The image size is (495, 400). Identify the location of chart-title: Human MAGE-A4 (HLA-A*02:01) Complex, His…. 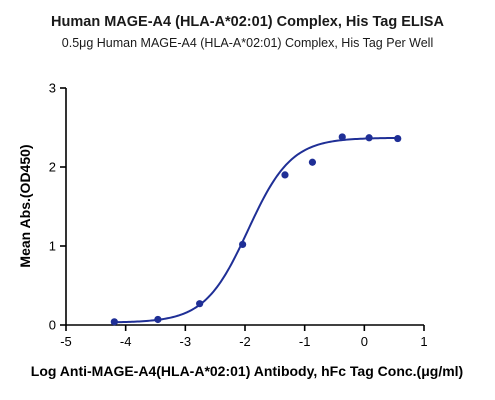
(247, 22).